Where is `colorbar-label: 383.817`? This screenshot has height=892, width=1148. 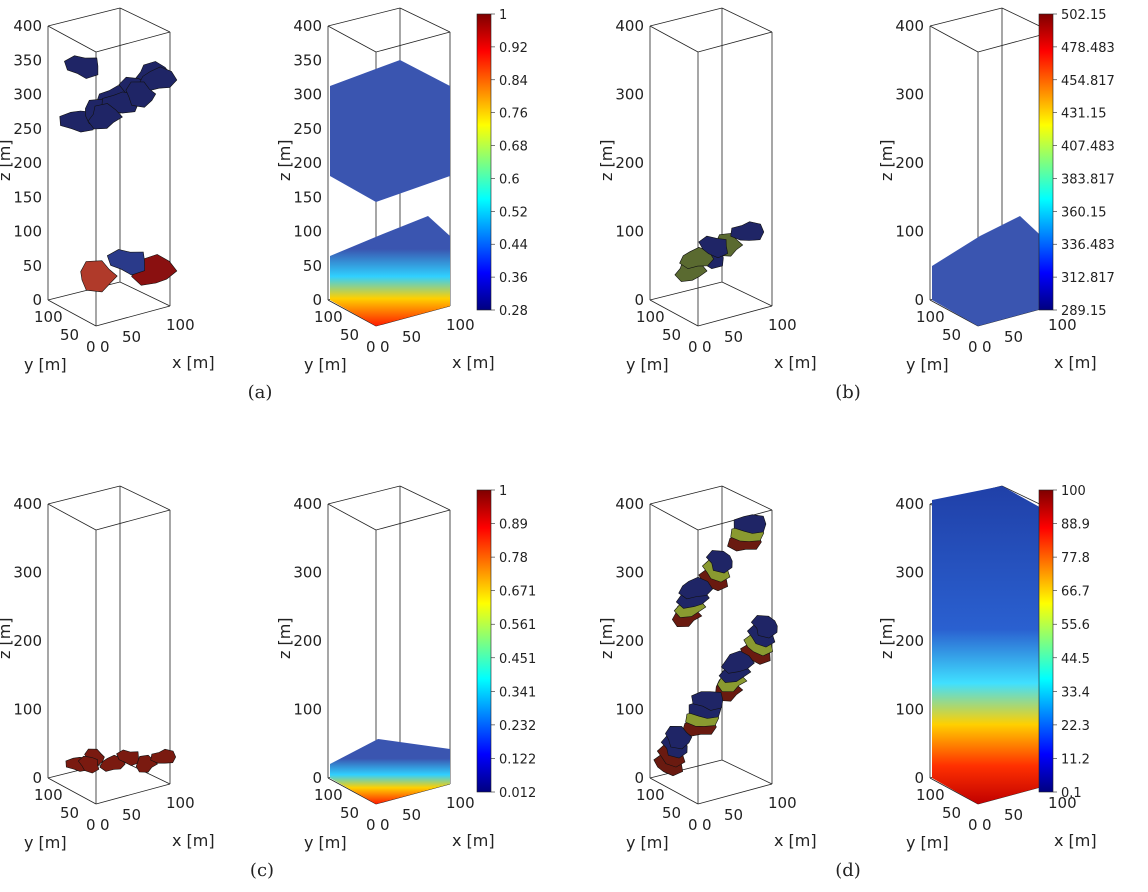
colorbar-label: 383.817 is located at coordinates (1088, 179).